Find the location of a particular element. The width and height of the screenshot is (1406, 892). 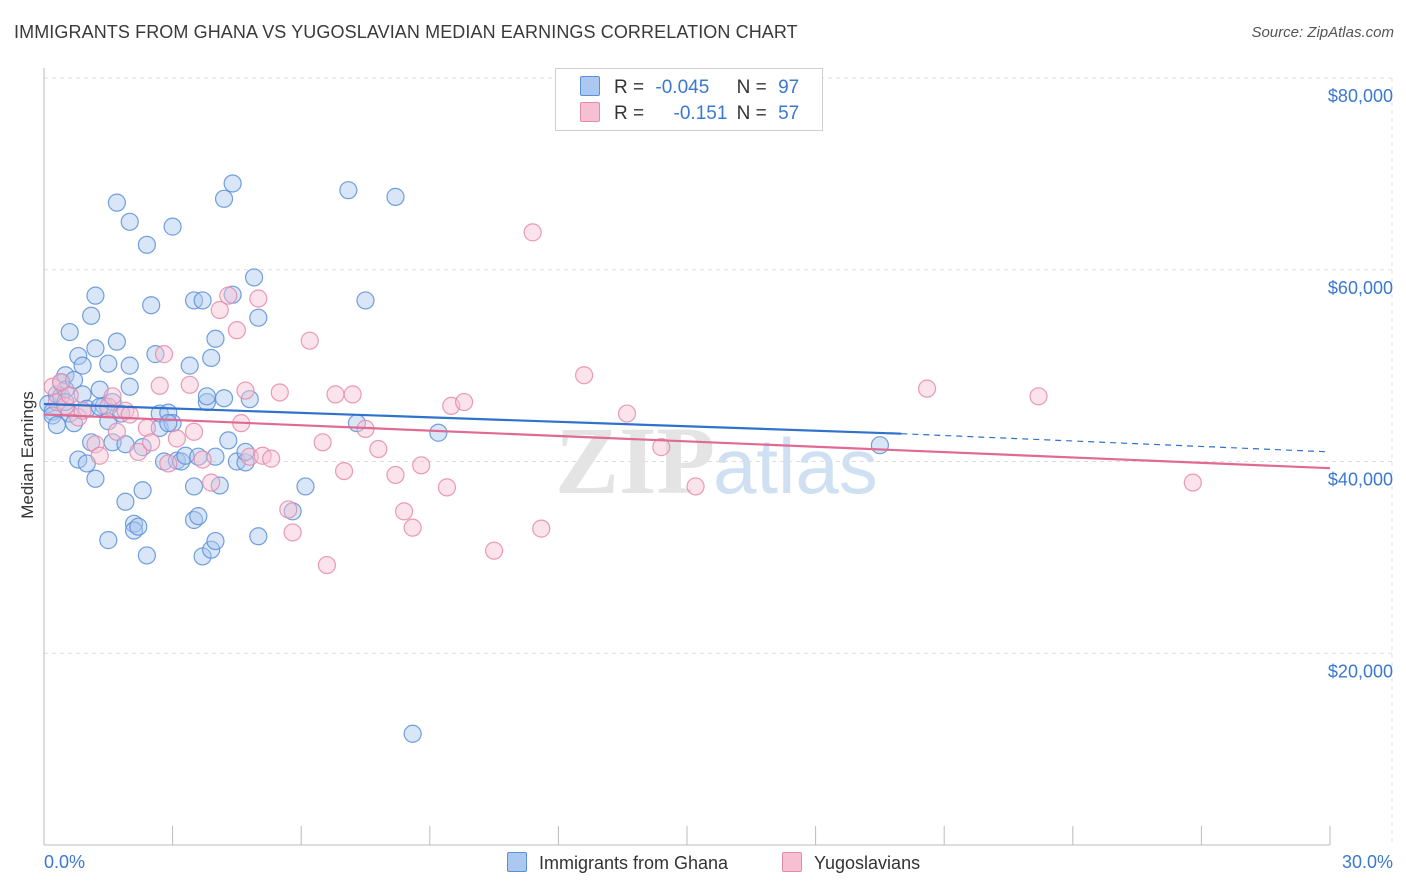

legend-row-yugoslavians: R = -0.151 N = 57 is located at coordinates (689, 114).